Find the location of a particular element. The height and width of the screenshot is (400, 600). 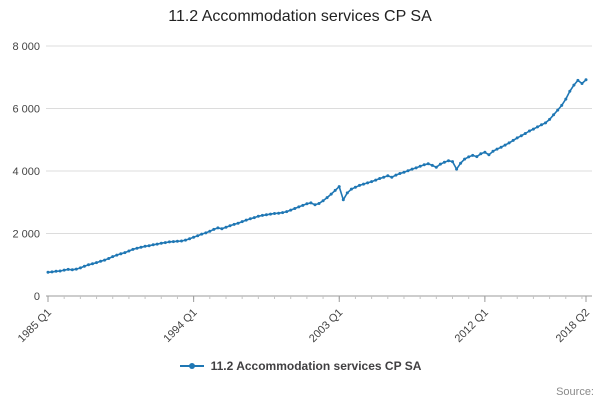

y-tick-label: 8 000 is located at coordinates (26, 47).